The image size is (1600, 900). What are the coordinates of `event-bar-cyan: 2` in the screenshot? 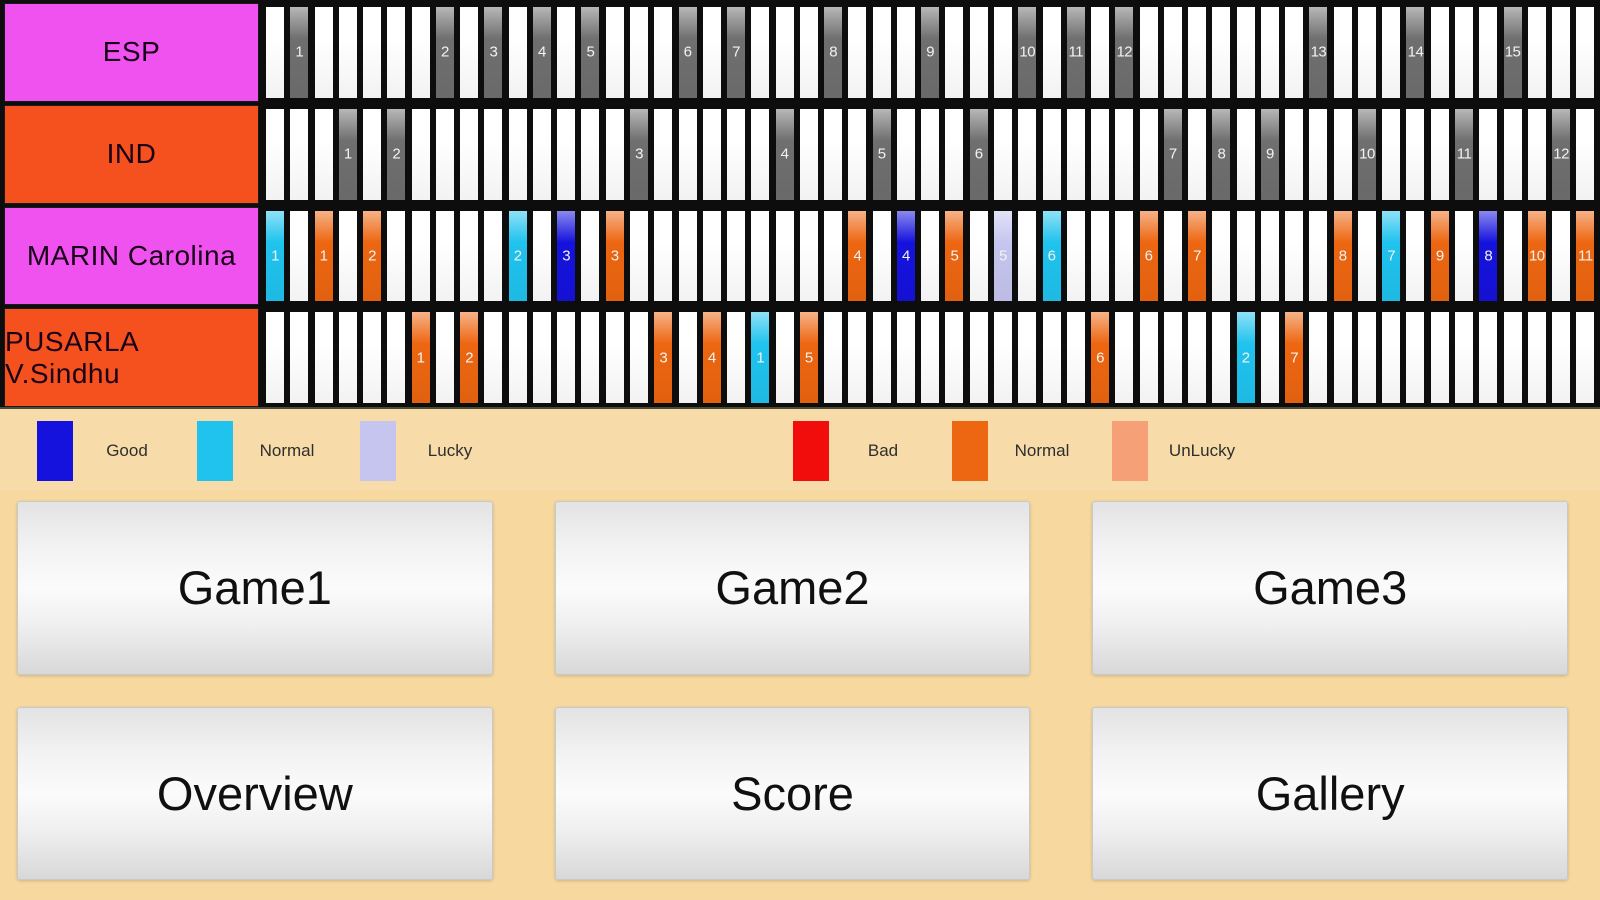 It's located at (1245, 357).